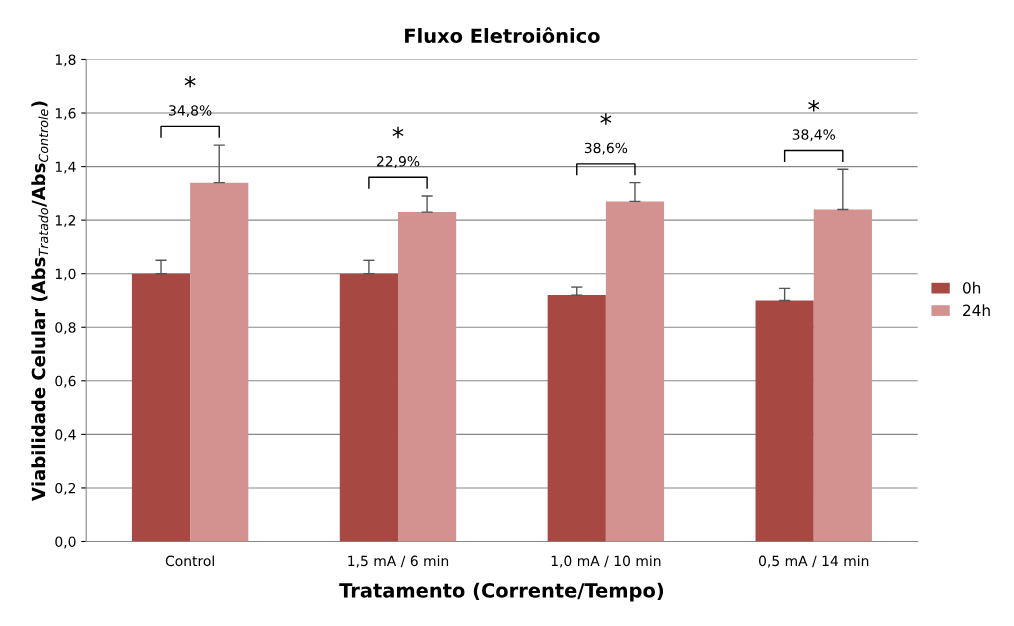  I want to click on y-axis-title: Viabilidade Celular (Abs$_{Tratado}$/Abs$_{Controle}$), so click(40, 301).